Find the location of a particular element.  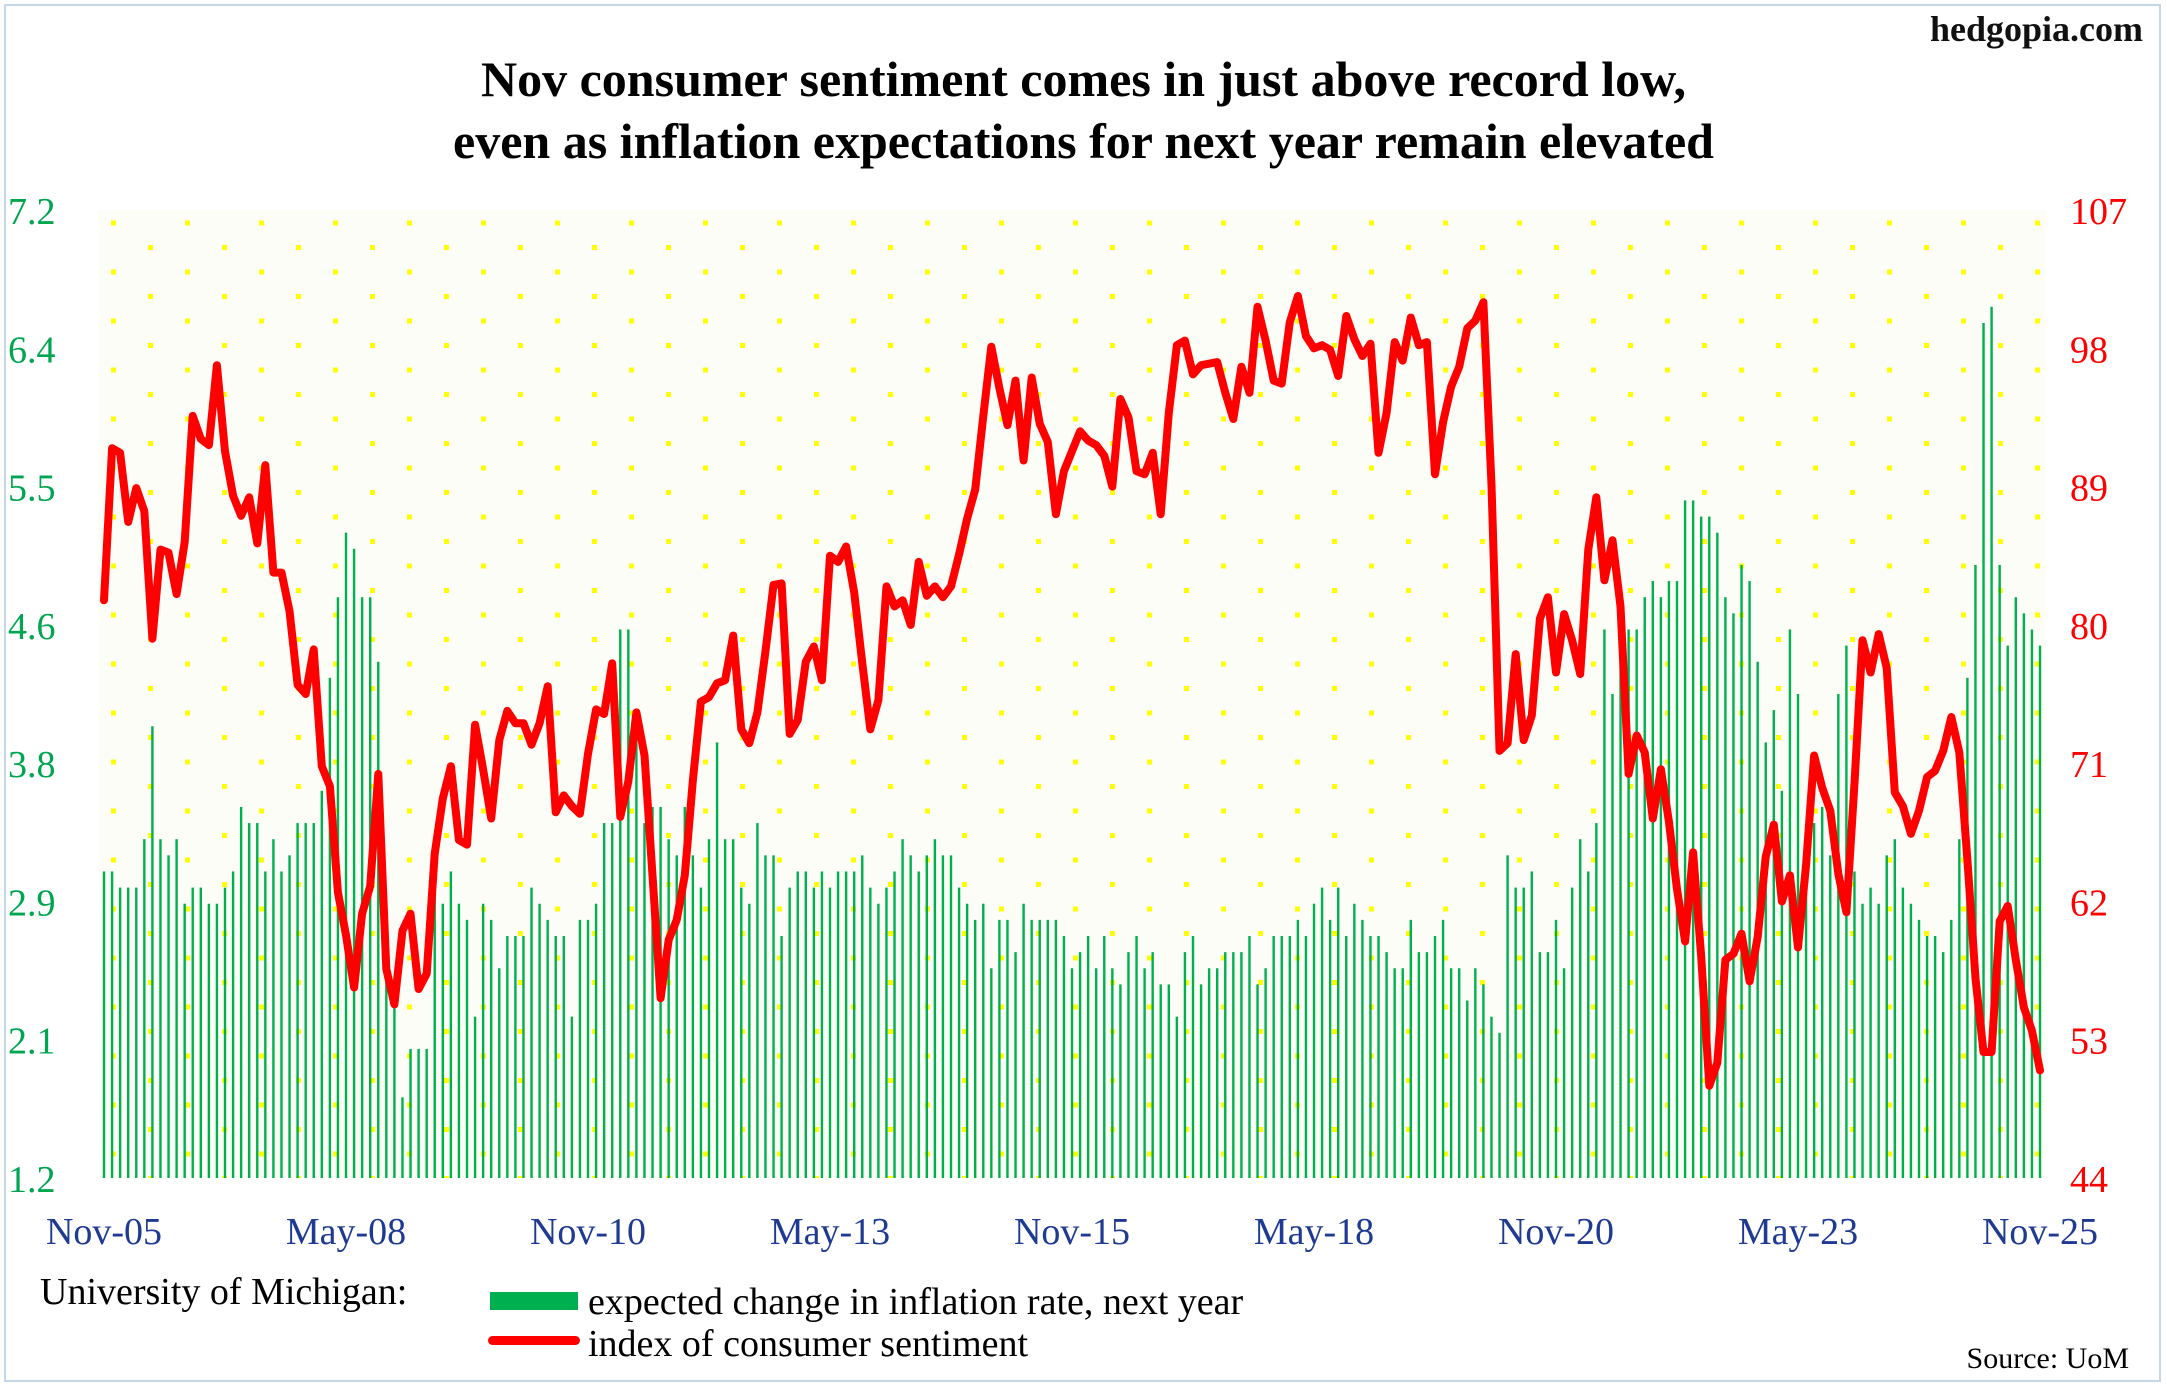

x-axis-tick-label: Nov-15 is located at coordinates (1072, 1232).